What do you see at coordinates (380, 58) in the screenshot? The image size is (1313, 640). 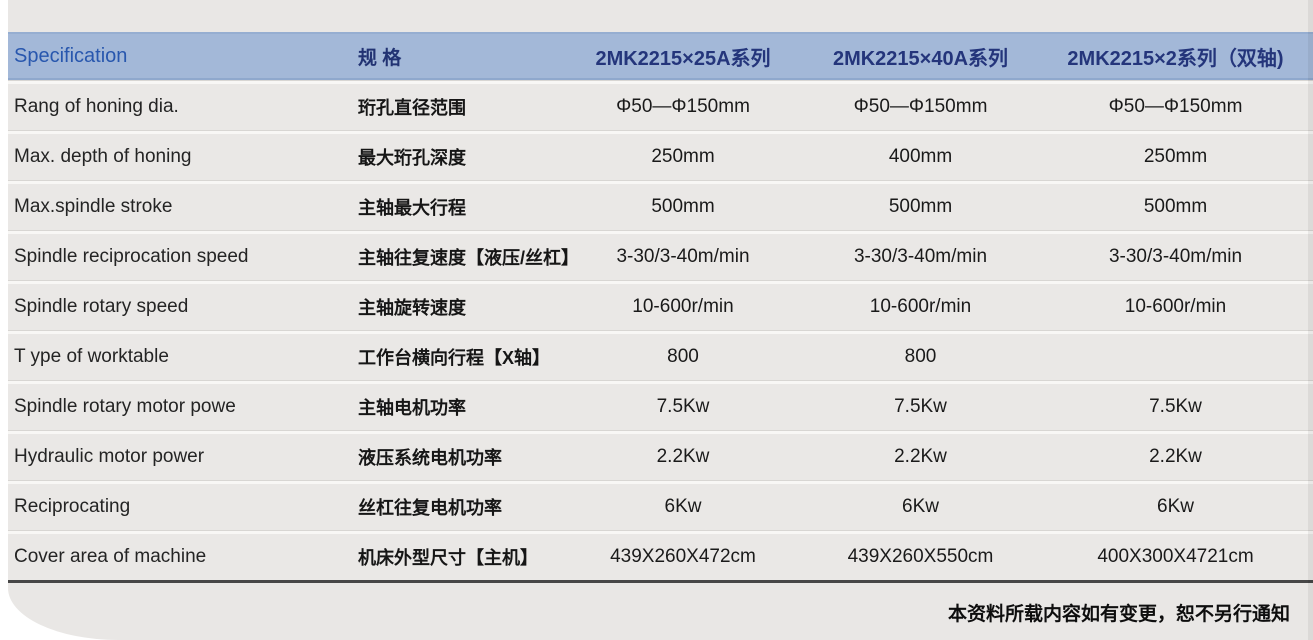 I see `header-spec-zh: 规 格` at bounding box center [380, 58].